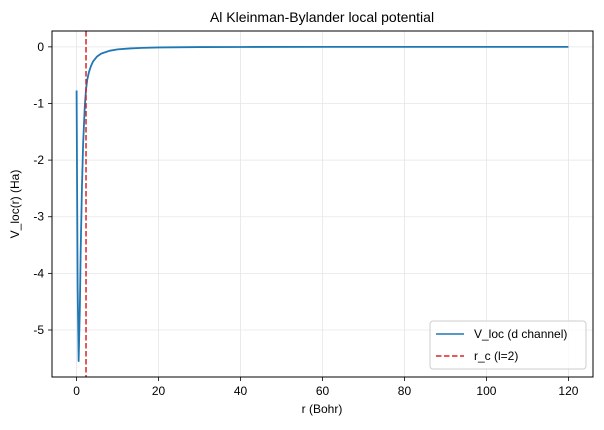 The width and height of the screenshot is (604, 430). What do you see at coordinates (76, 391) in the screenshot?
I see `x-tick-label: 0` at bounding box center [76, 391].